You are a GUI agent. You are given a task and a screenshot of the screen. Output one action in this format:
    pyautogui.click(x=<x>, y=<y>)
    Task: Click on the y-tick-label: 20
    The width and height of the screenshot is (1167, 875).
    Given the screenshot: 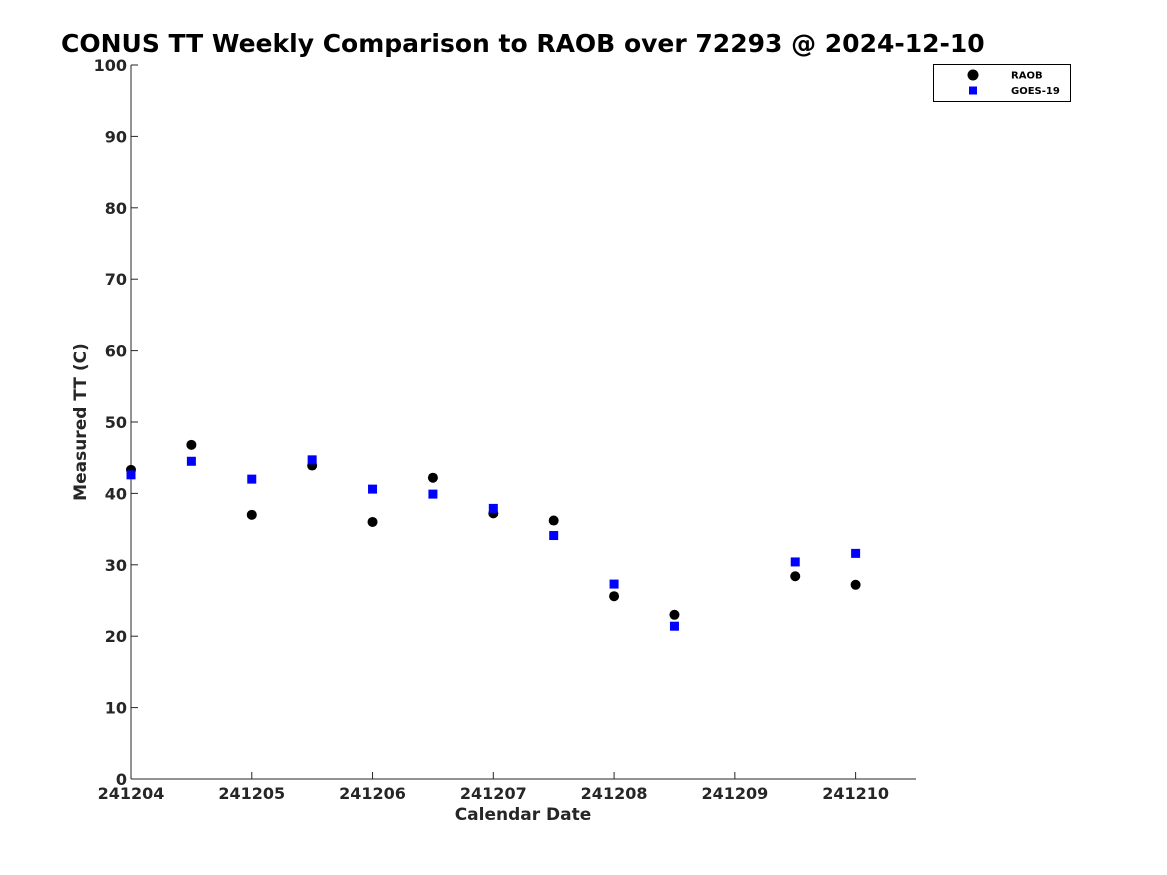 What is the action you would take?
    pyautogui.click(x=116, y=636)
    